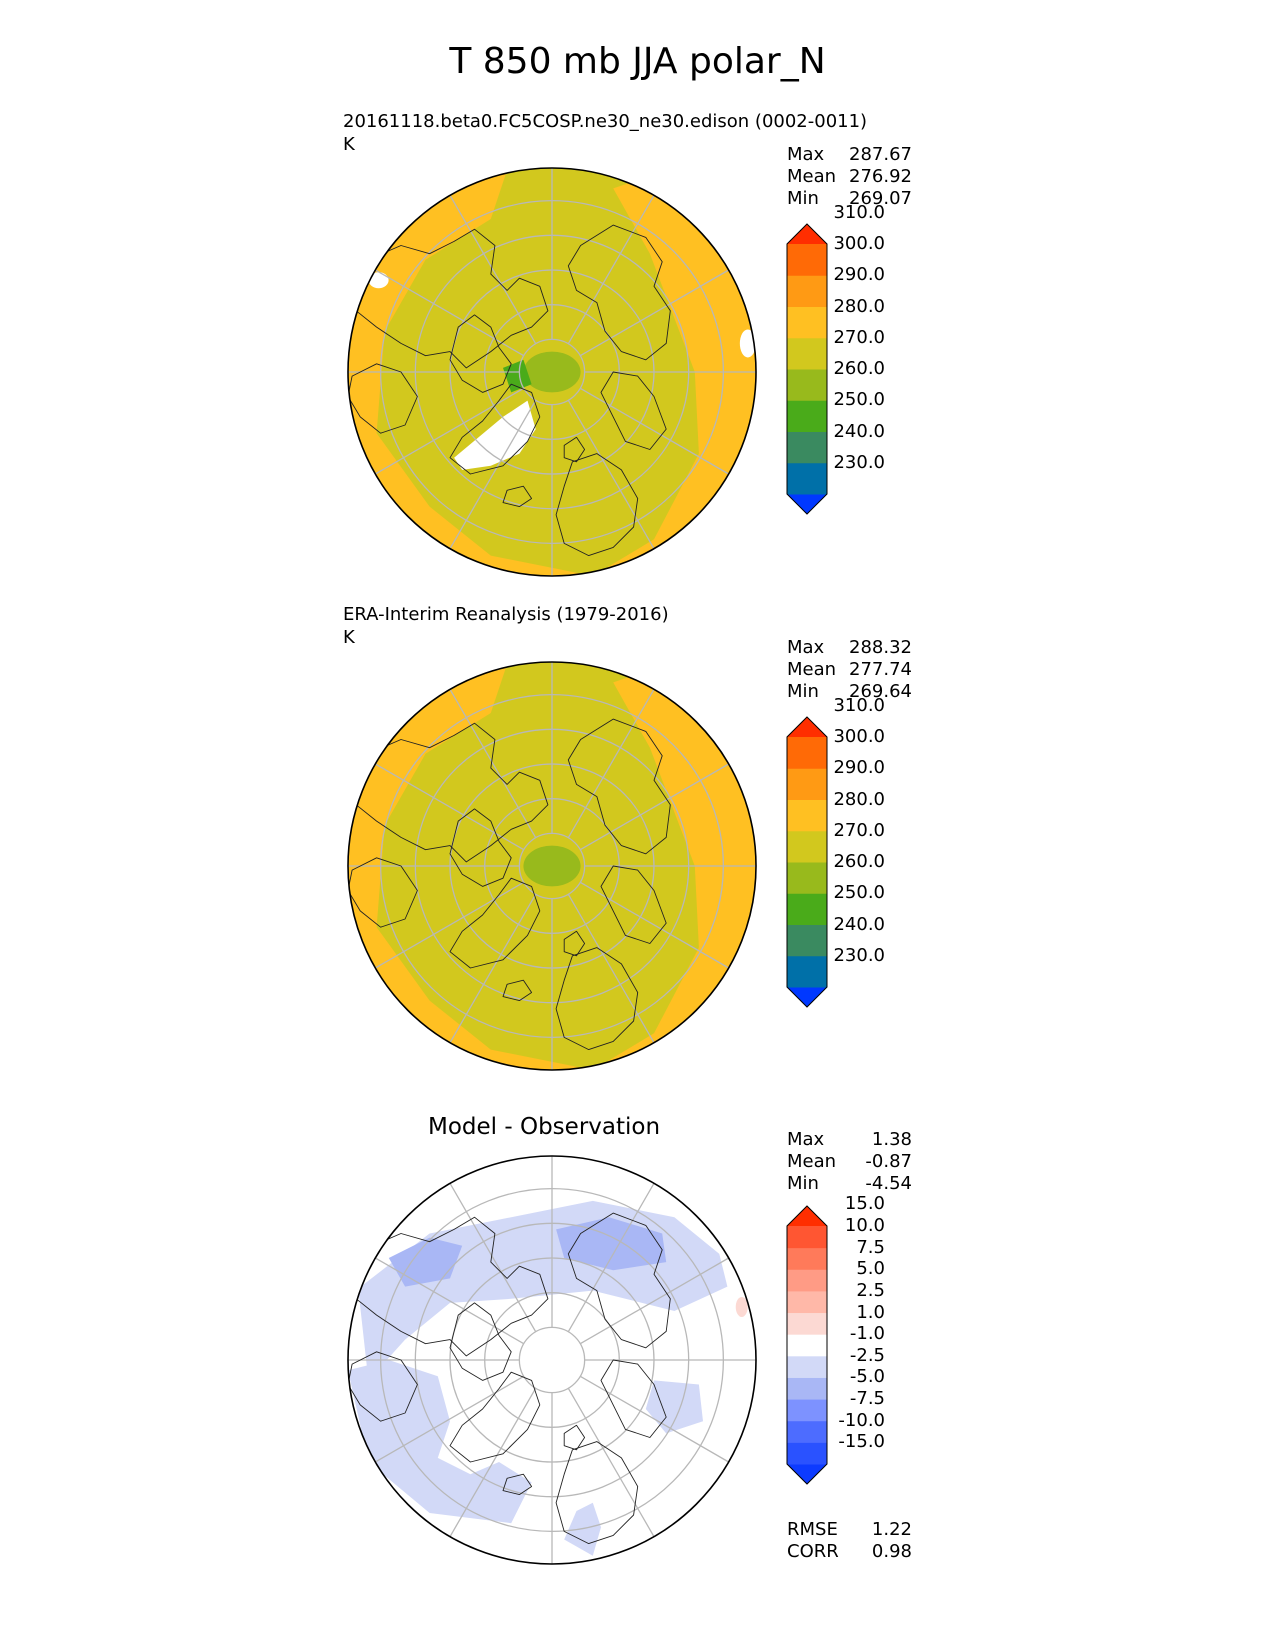 This screenshot has height=1650, width=1275. What do you see at coordinates (806, 154) in the screenshot?
I see `test-stat-max-label: Max` at bounding box center [806, 154].